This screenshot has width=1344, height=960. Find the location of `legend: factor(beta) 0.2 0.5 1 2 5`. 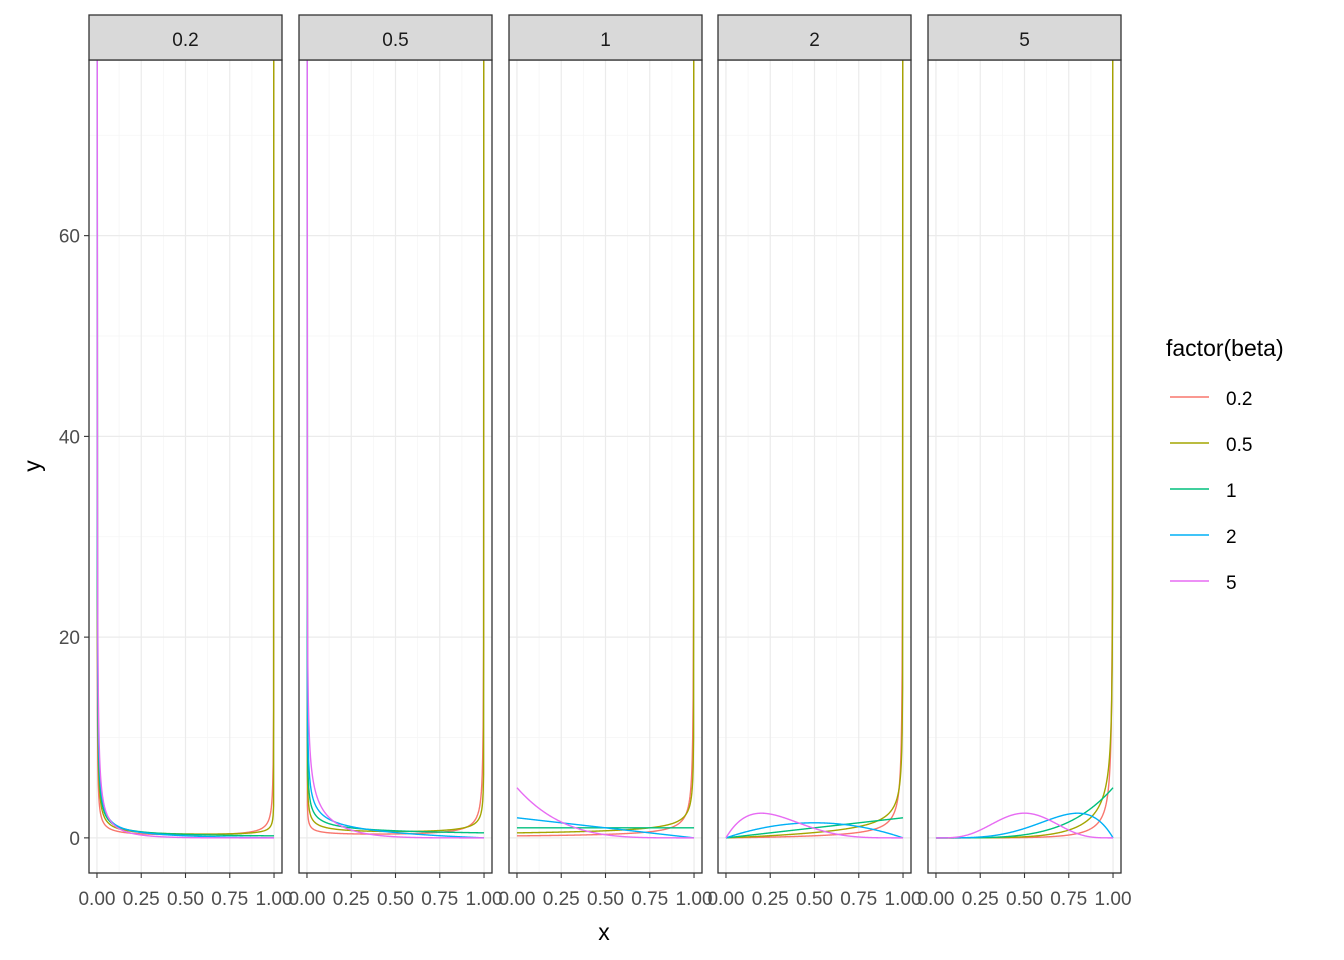

legend: factor(beta) 0.2 0.5 1 2 5 is located at coordinates (1225, 464).